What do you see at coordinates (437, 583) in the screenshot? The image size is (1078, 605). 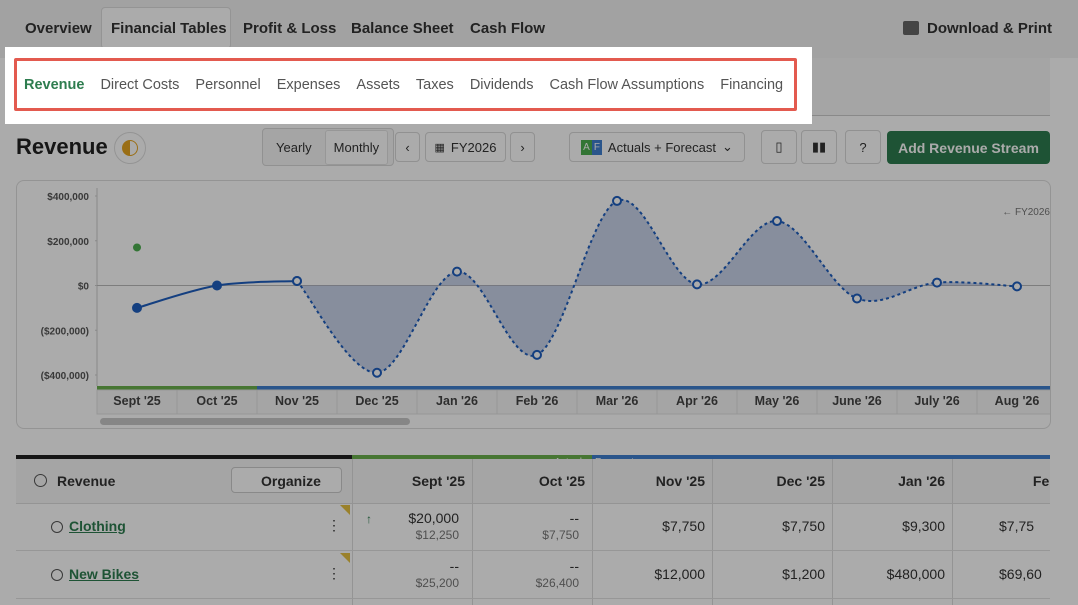 I see `cell-sub: $25,200` at bounding box center [437, 583].